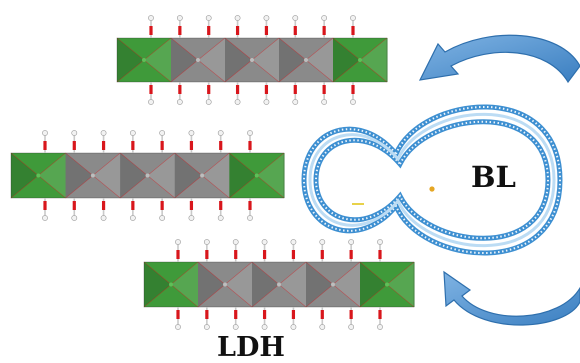  I want to click on arrow-upper, so click(499, 59).